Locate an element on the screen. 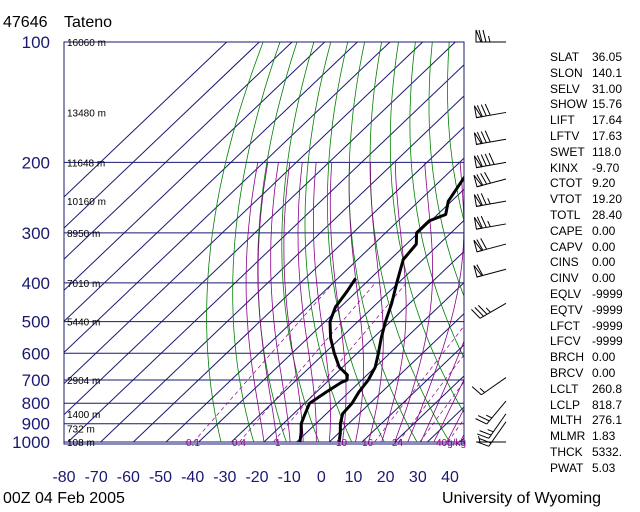  index-key: CAPV is located at coordinates (566, 246).